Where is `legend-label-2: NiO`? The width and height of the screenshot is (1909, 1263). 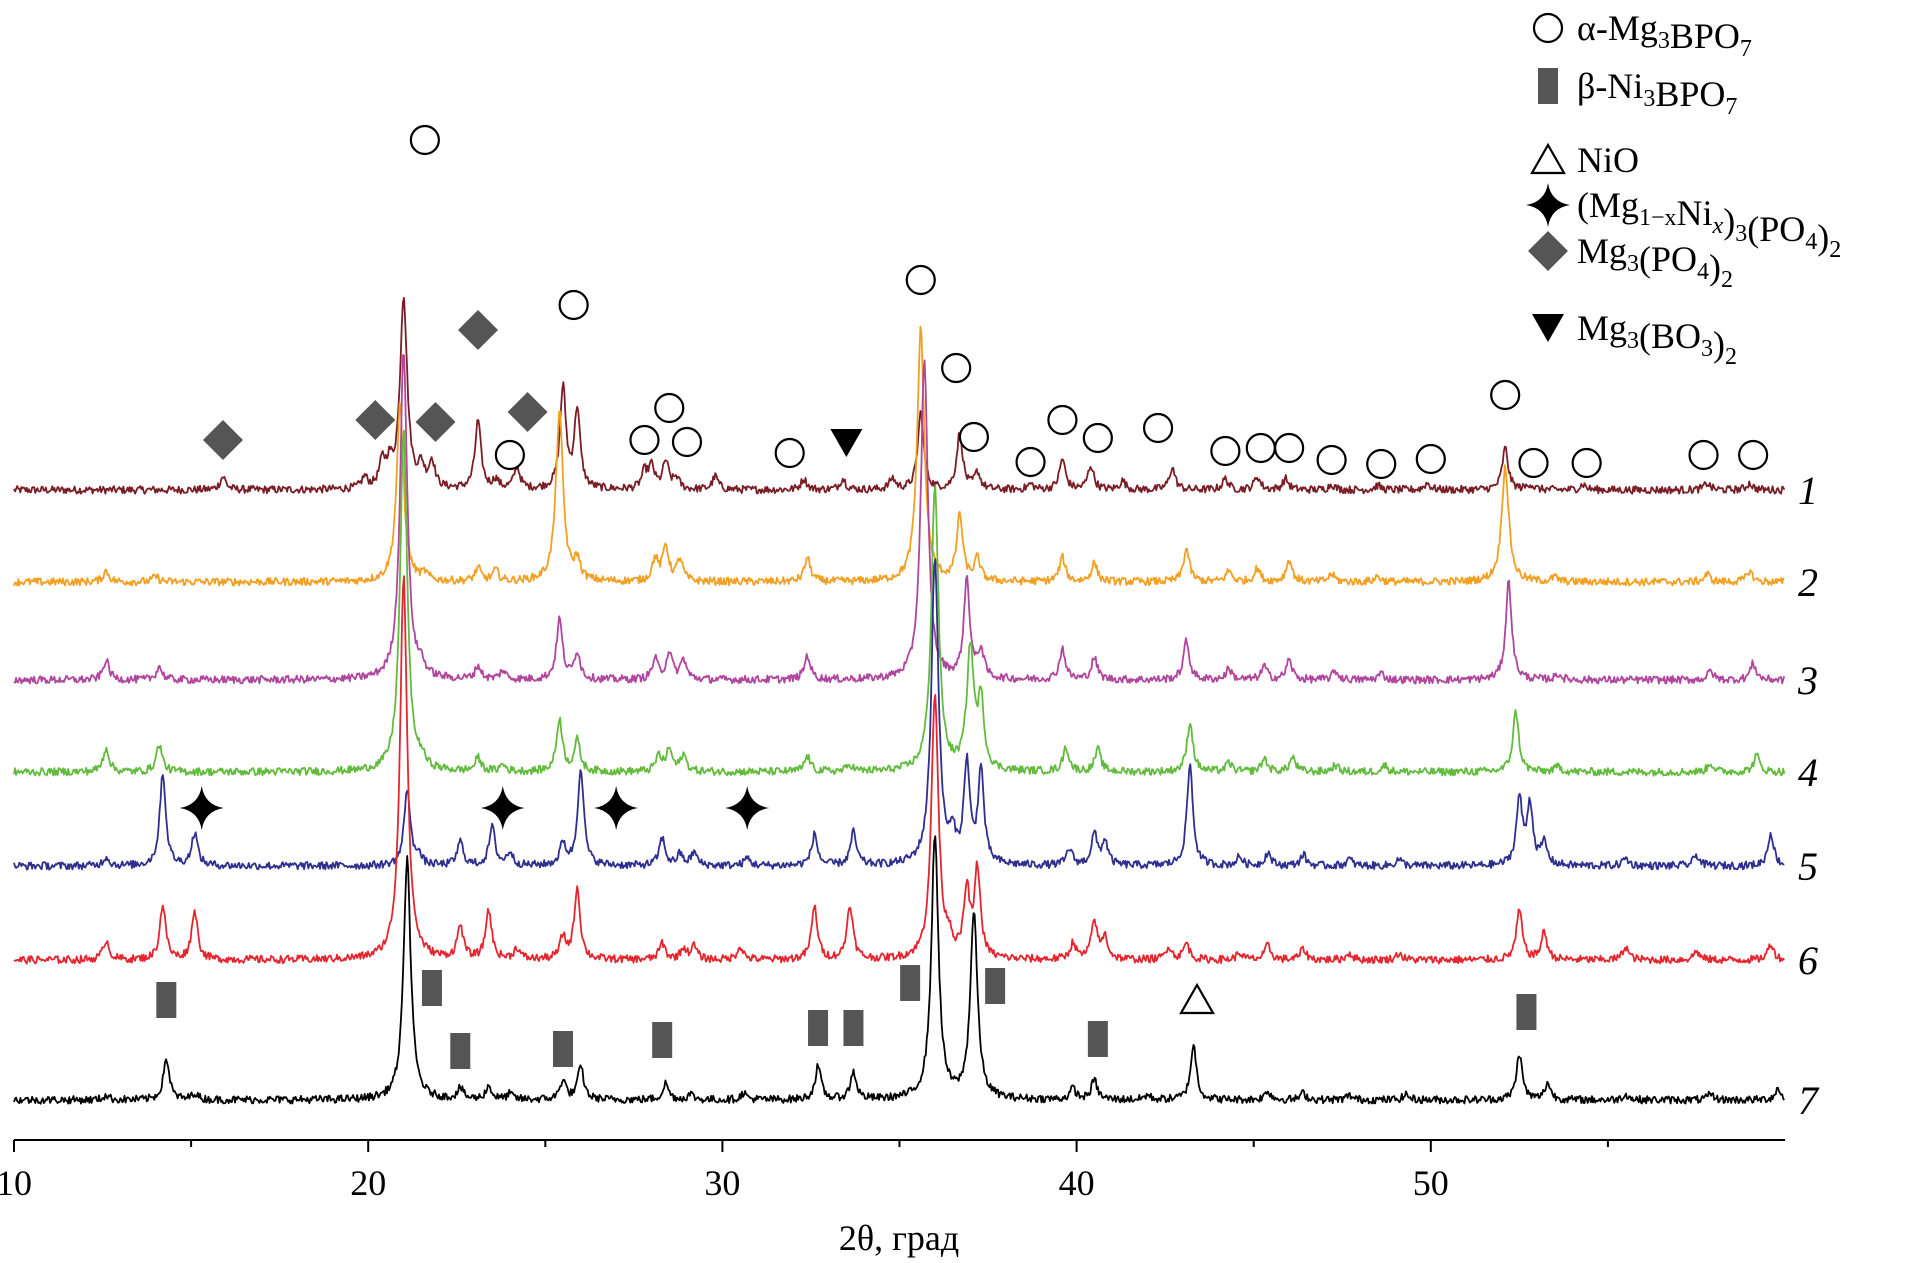 legend-label-2: NiO is located at coordinates (1608, 160).